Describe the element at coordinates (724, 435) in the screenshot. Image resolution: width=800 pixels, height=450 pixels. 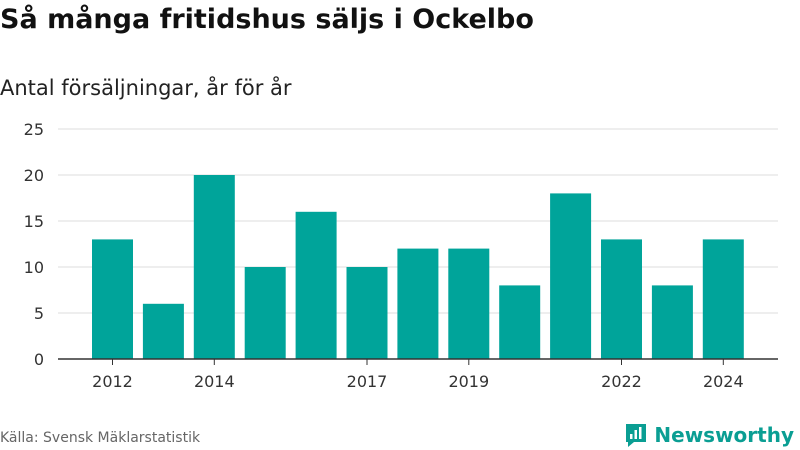
I see `brand-name: Newsworthy` at that location.